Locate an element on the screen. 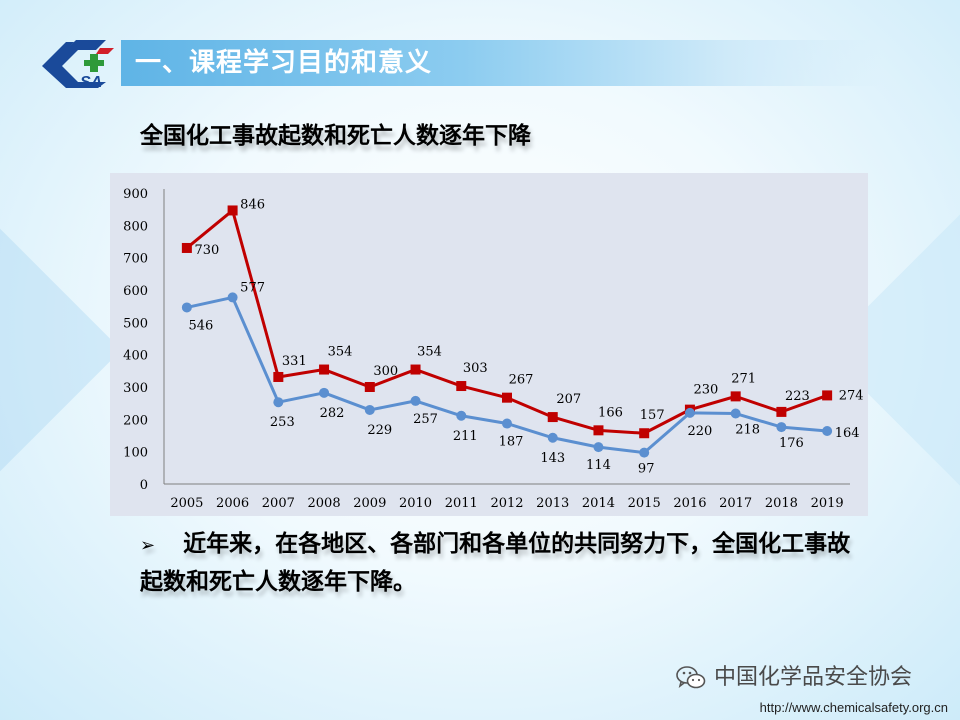 The height and width of the screenshot is (720, 960). x-tick-label: 2008 is located at coordinates (324, 503).